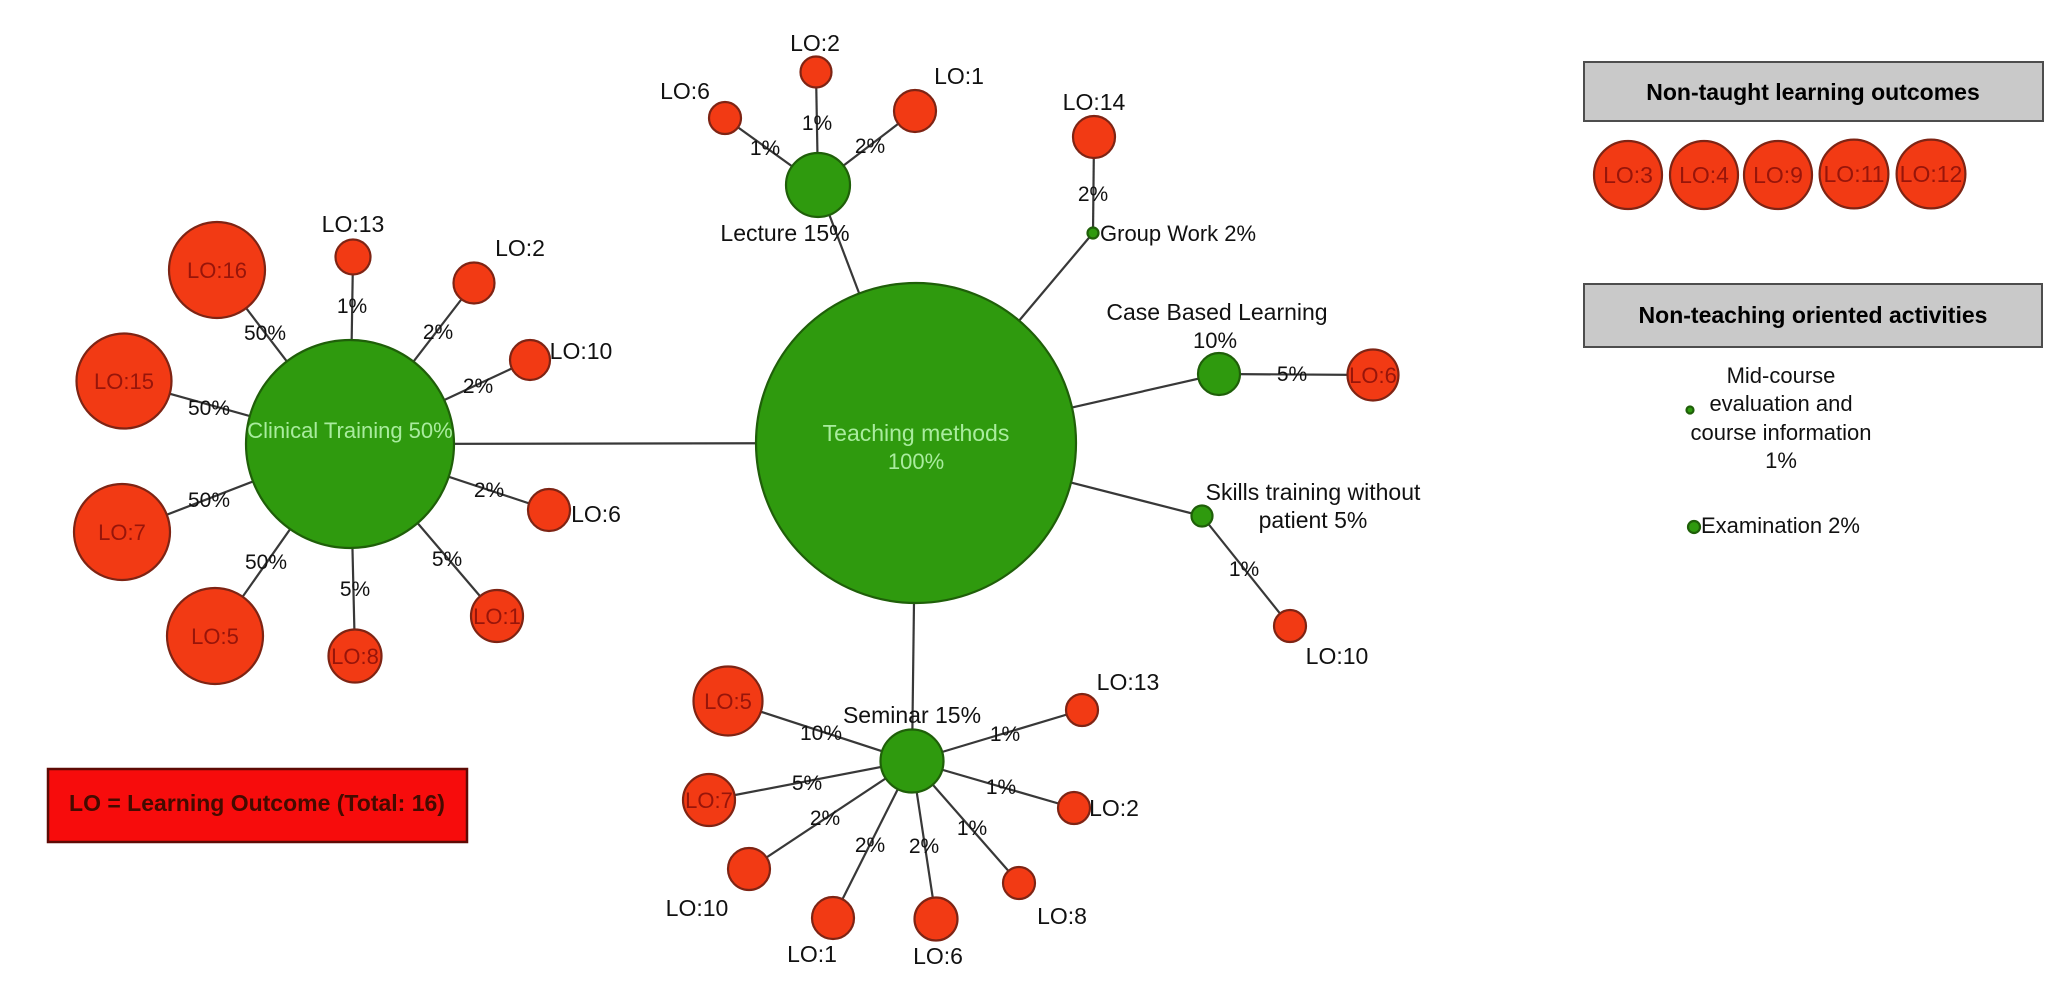  What do you see at coordinates (1813, 315) in the screenshot?
I see `svg-text:Non-teaching oriented activiti: Non-teaching oriented activities` at bounding box center [1813, 315].